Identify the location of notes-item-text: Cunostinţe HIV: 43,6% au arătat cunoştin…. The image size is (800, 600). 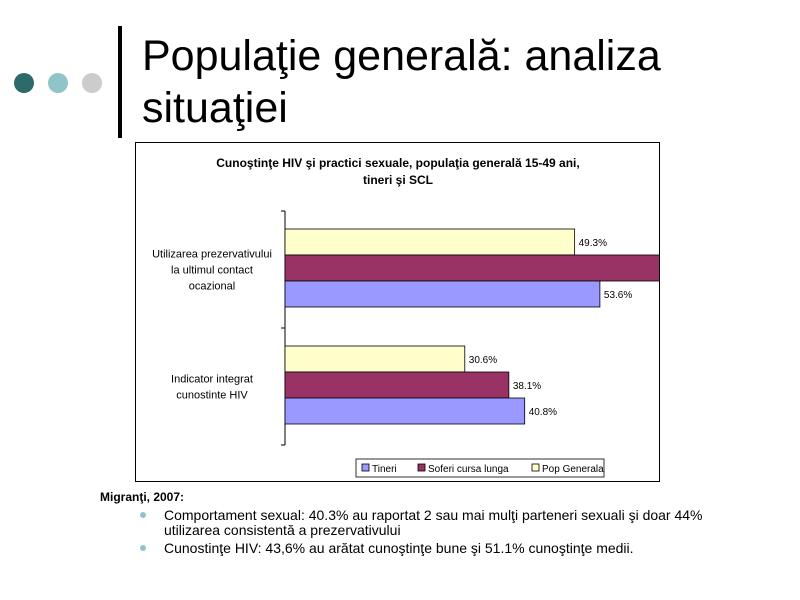
(399, 548).